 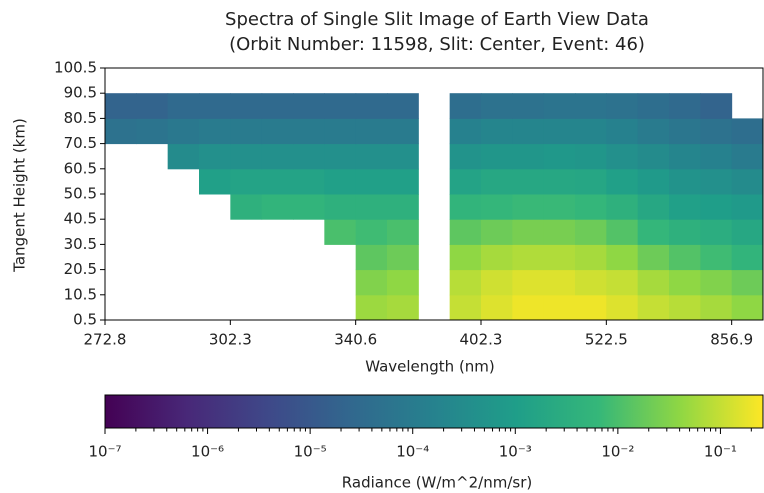 What do you see at coordinates (80, 168) in the screenshot?
I see `y-tick-label: 60.5` at bounding box center [80, 168].